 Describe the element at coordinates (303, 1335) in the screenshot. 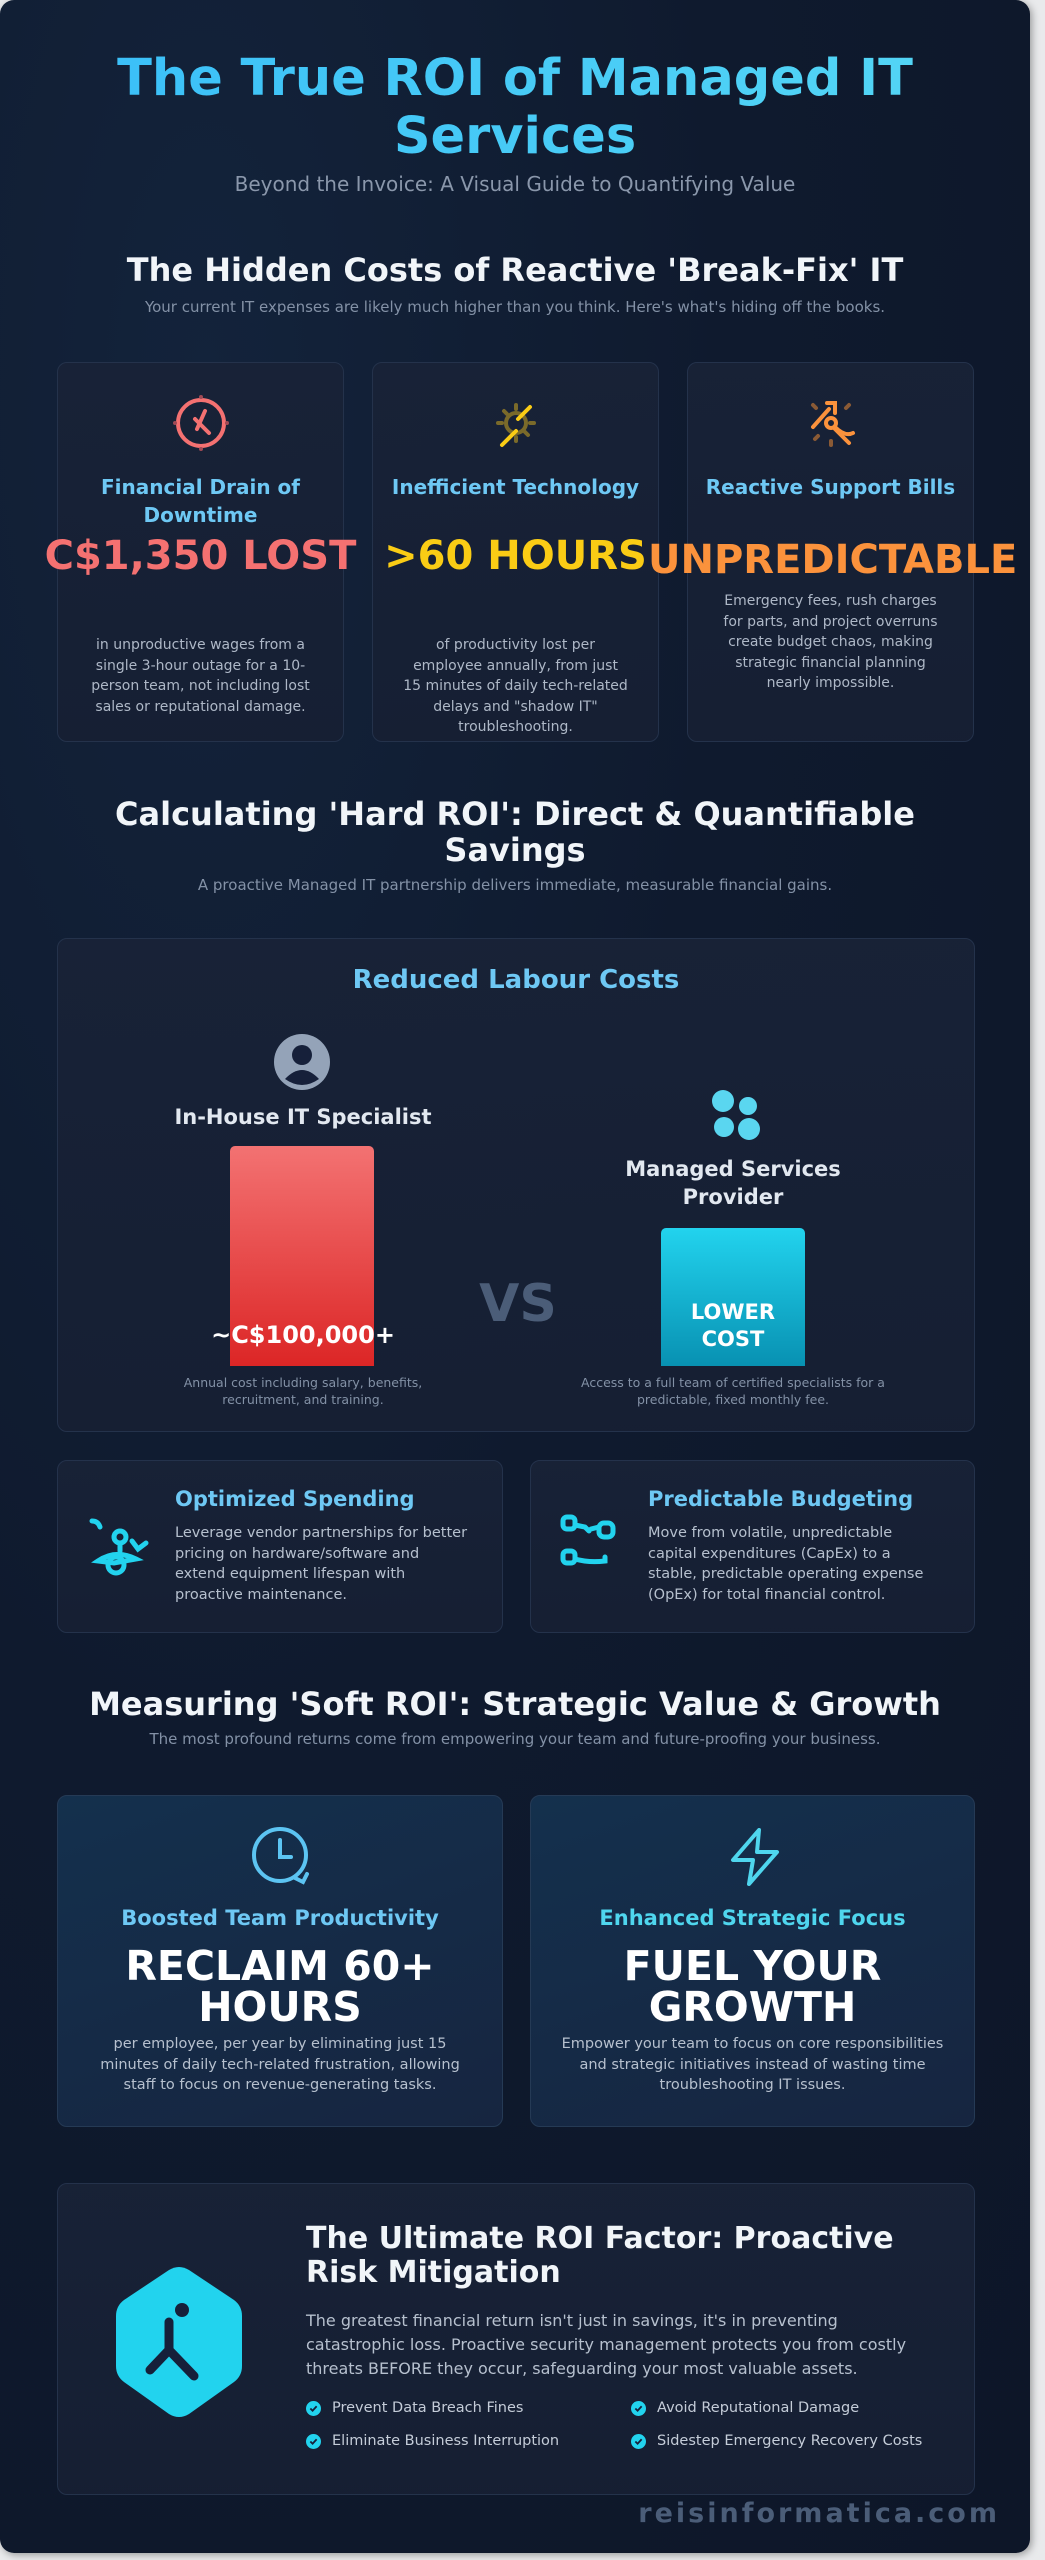

I see `in-house-cost-value: ~C$100,000+` at that location.